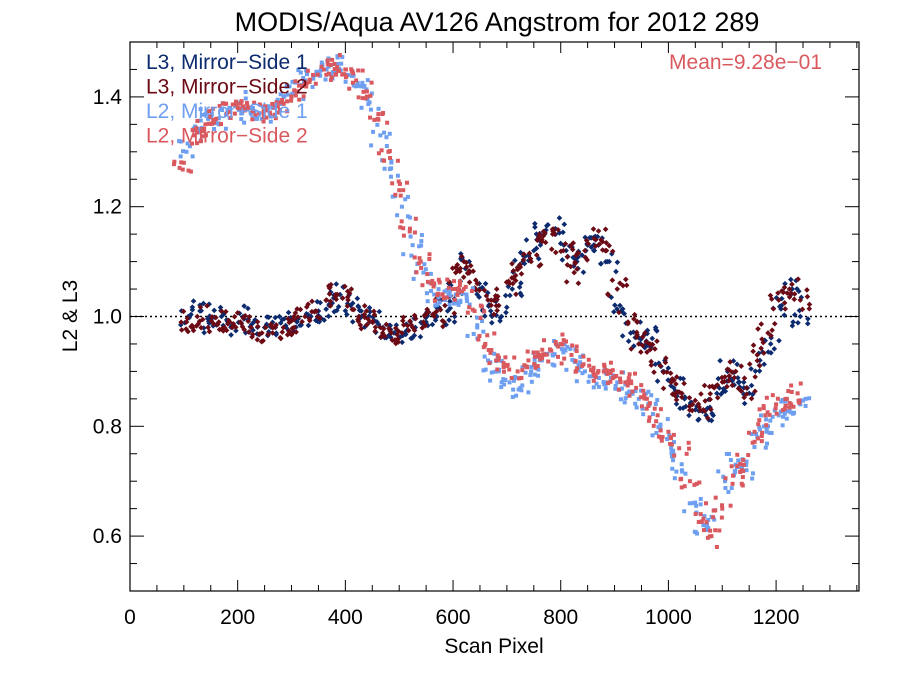 This screenshot has height=675, width=900. What do you see at coordinates (776, 617) in the screenshot?
I see `x-tick-label: 1200` at bounding box center [776, 617].